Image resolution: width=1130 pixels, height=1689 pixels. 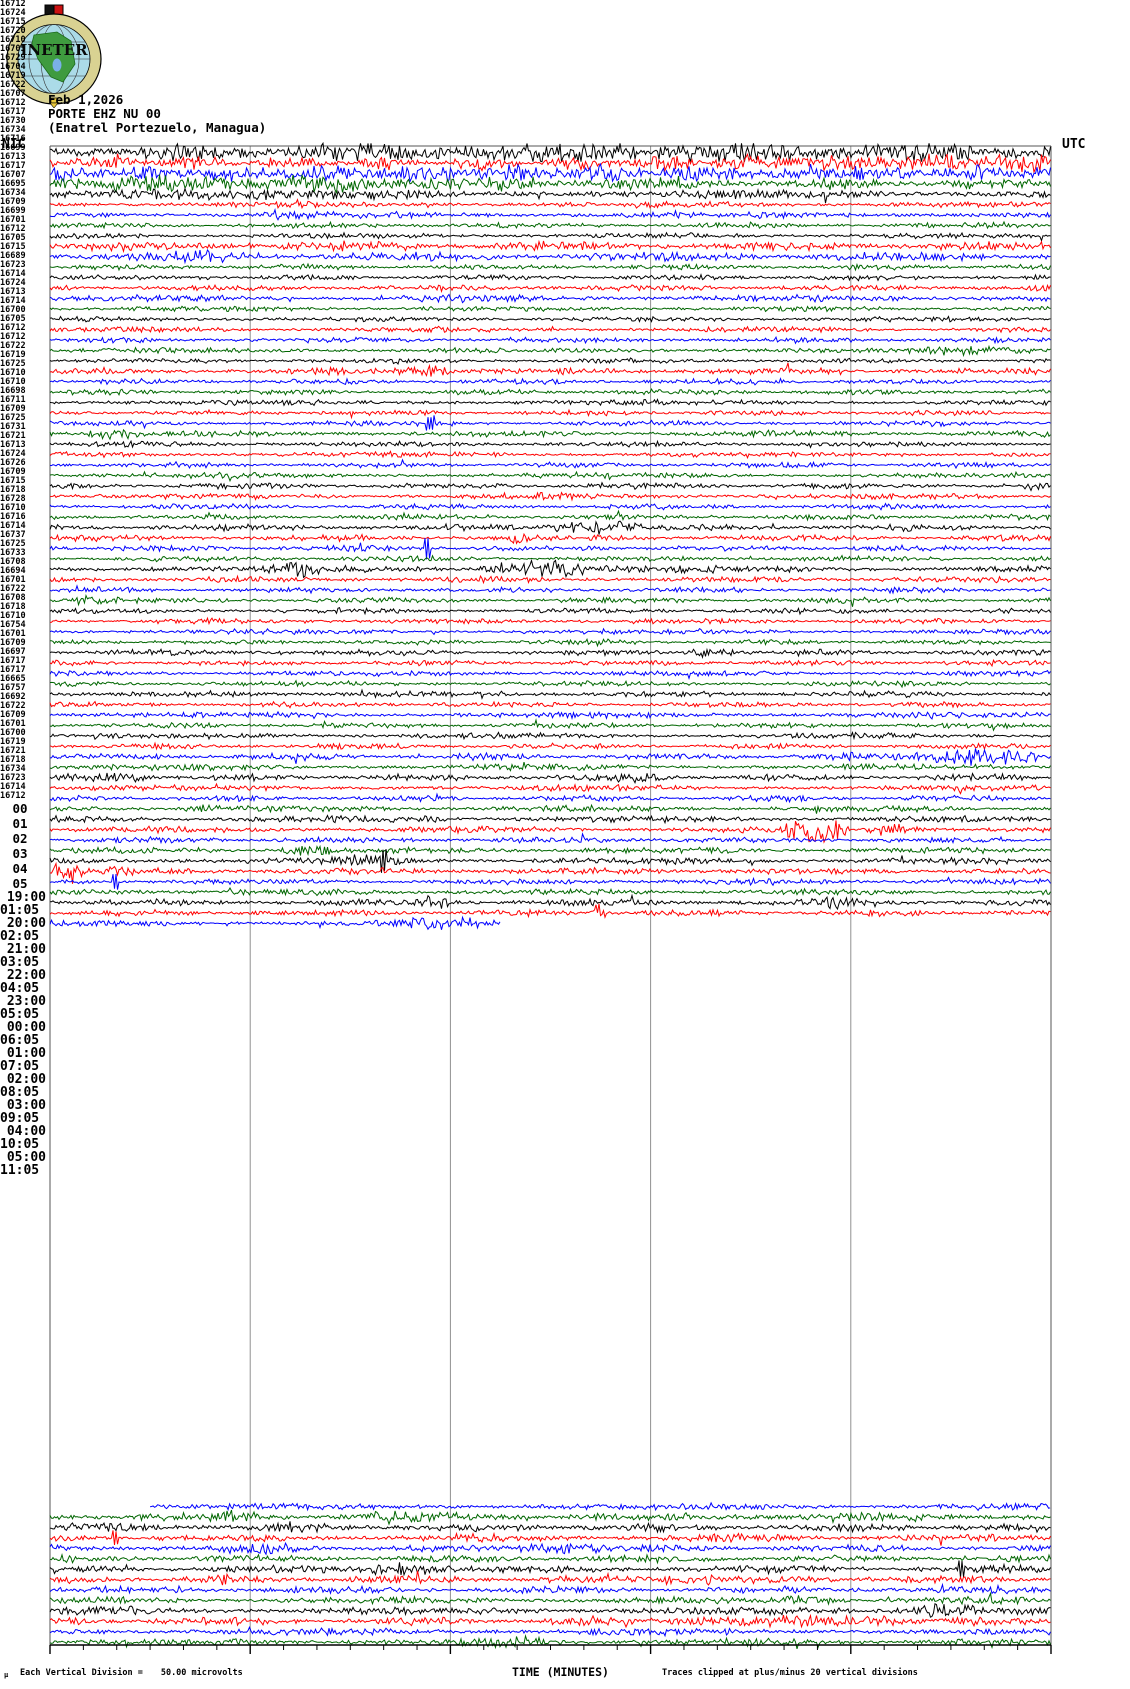 What do you see at coordinates (20, 808) in the screenshot?
I see `x-tick-label: 00` at bounding box center [20, 808].